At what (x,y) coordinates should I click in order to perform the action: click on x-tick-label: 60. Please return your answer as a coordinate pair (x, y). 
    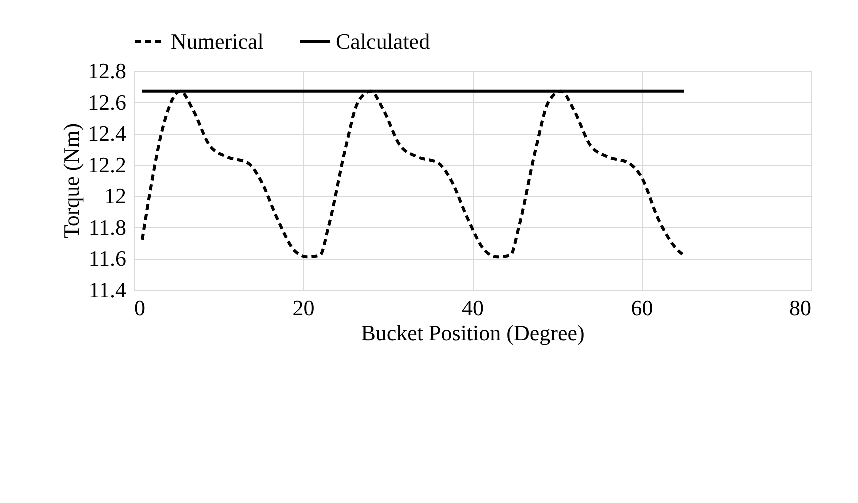
    Looking at the image, I should click on (642, 308).